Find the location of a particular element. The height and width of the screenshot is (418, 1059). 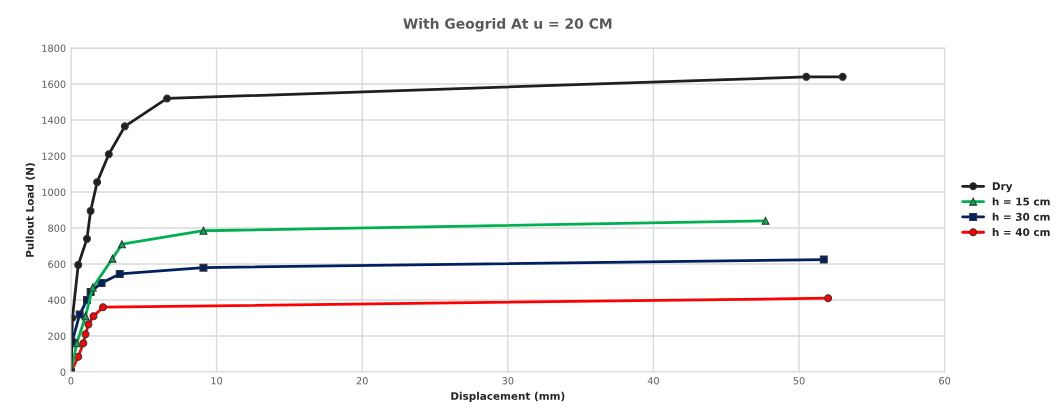

legend-label: h = 40 cm is located at coordinates (1021, 232).